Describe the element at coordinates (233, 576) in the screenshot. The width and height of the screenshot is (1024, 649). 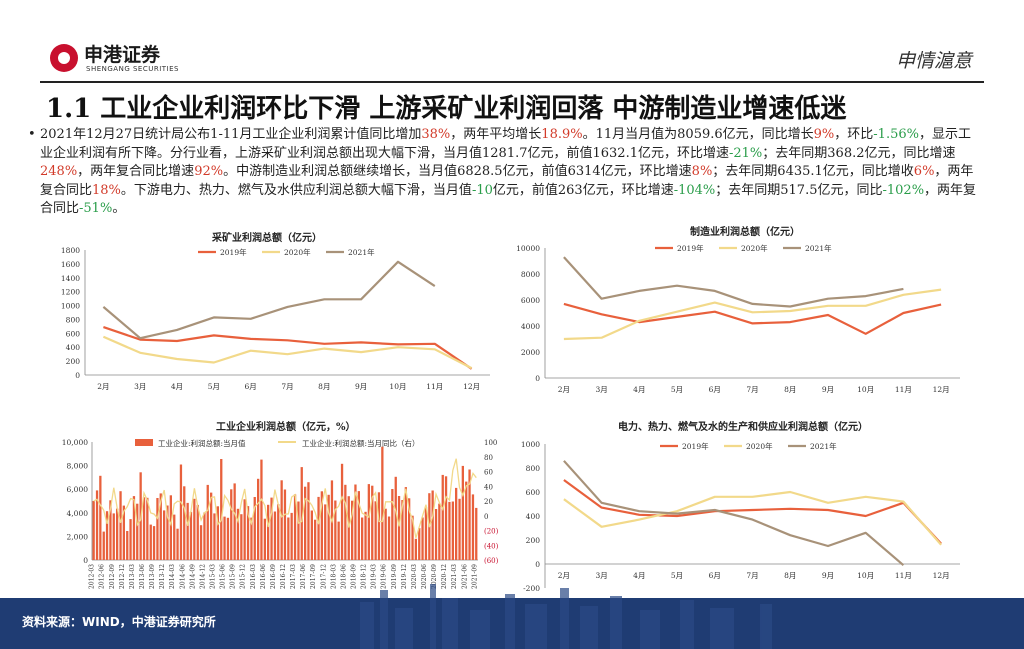
I see `x-tick-label: 2015-09` at that location.